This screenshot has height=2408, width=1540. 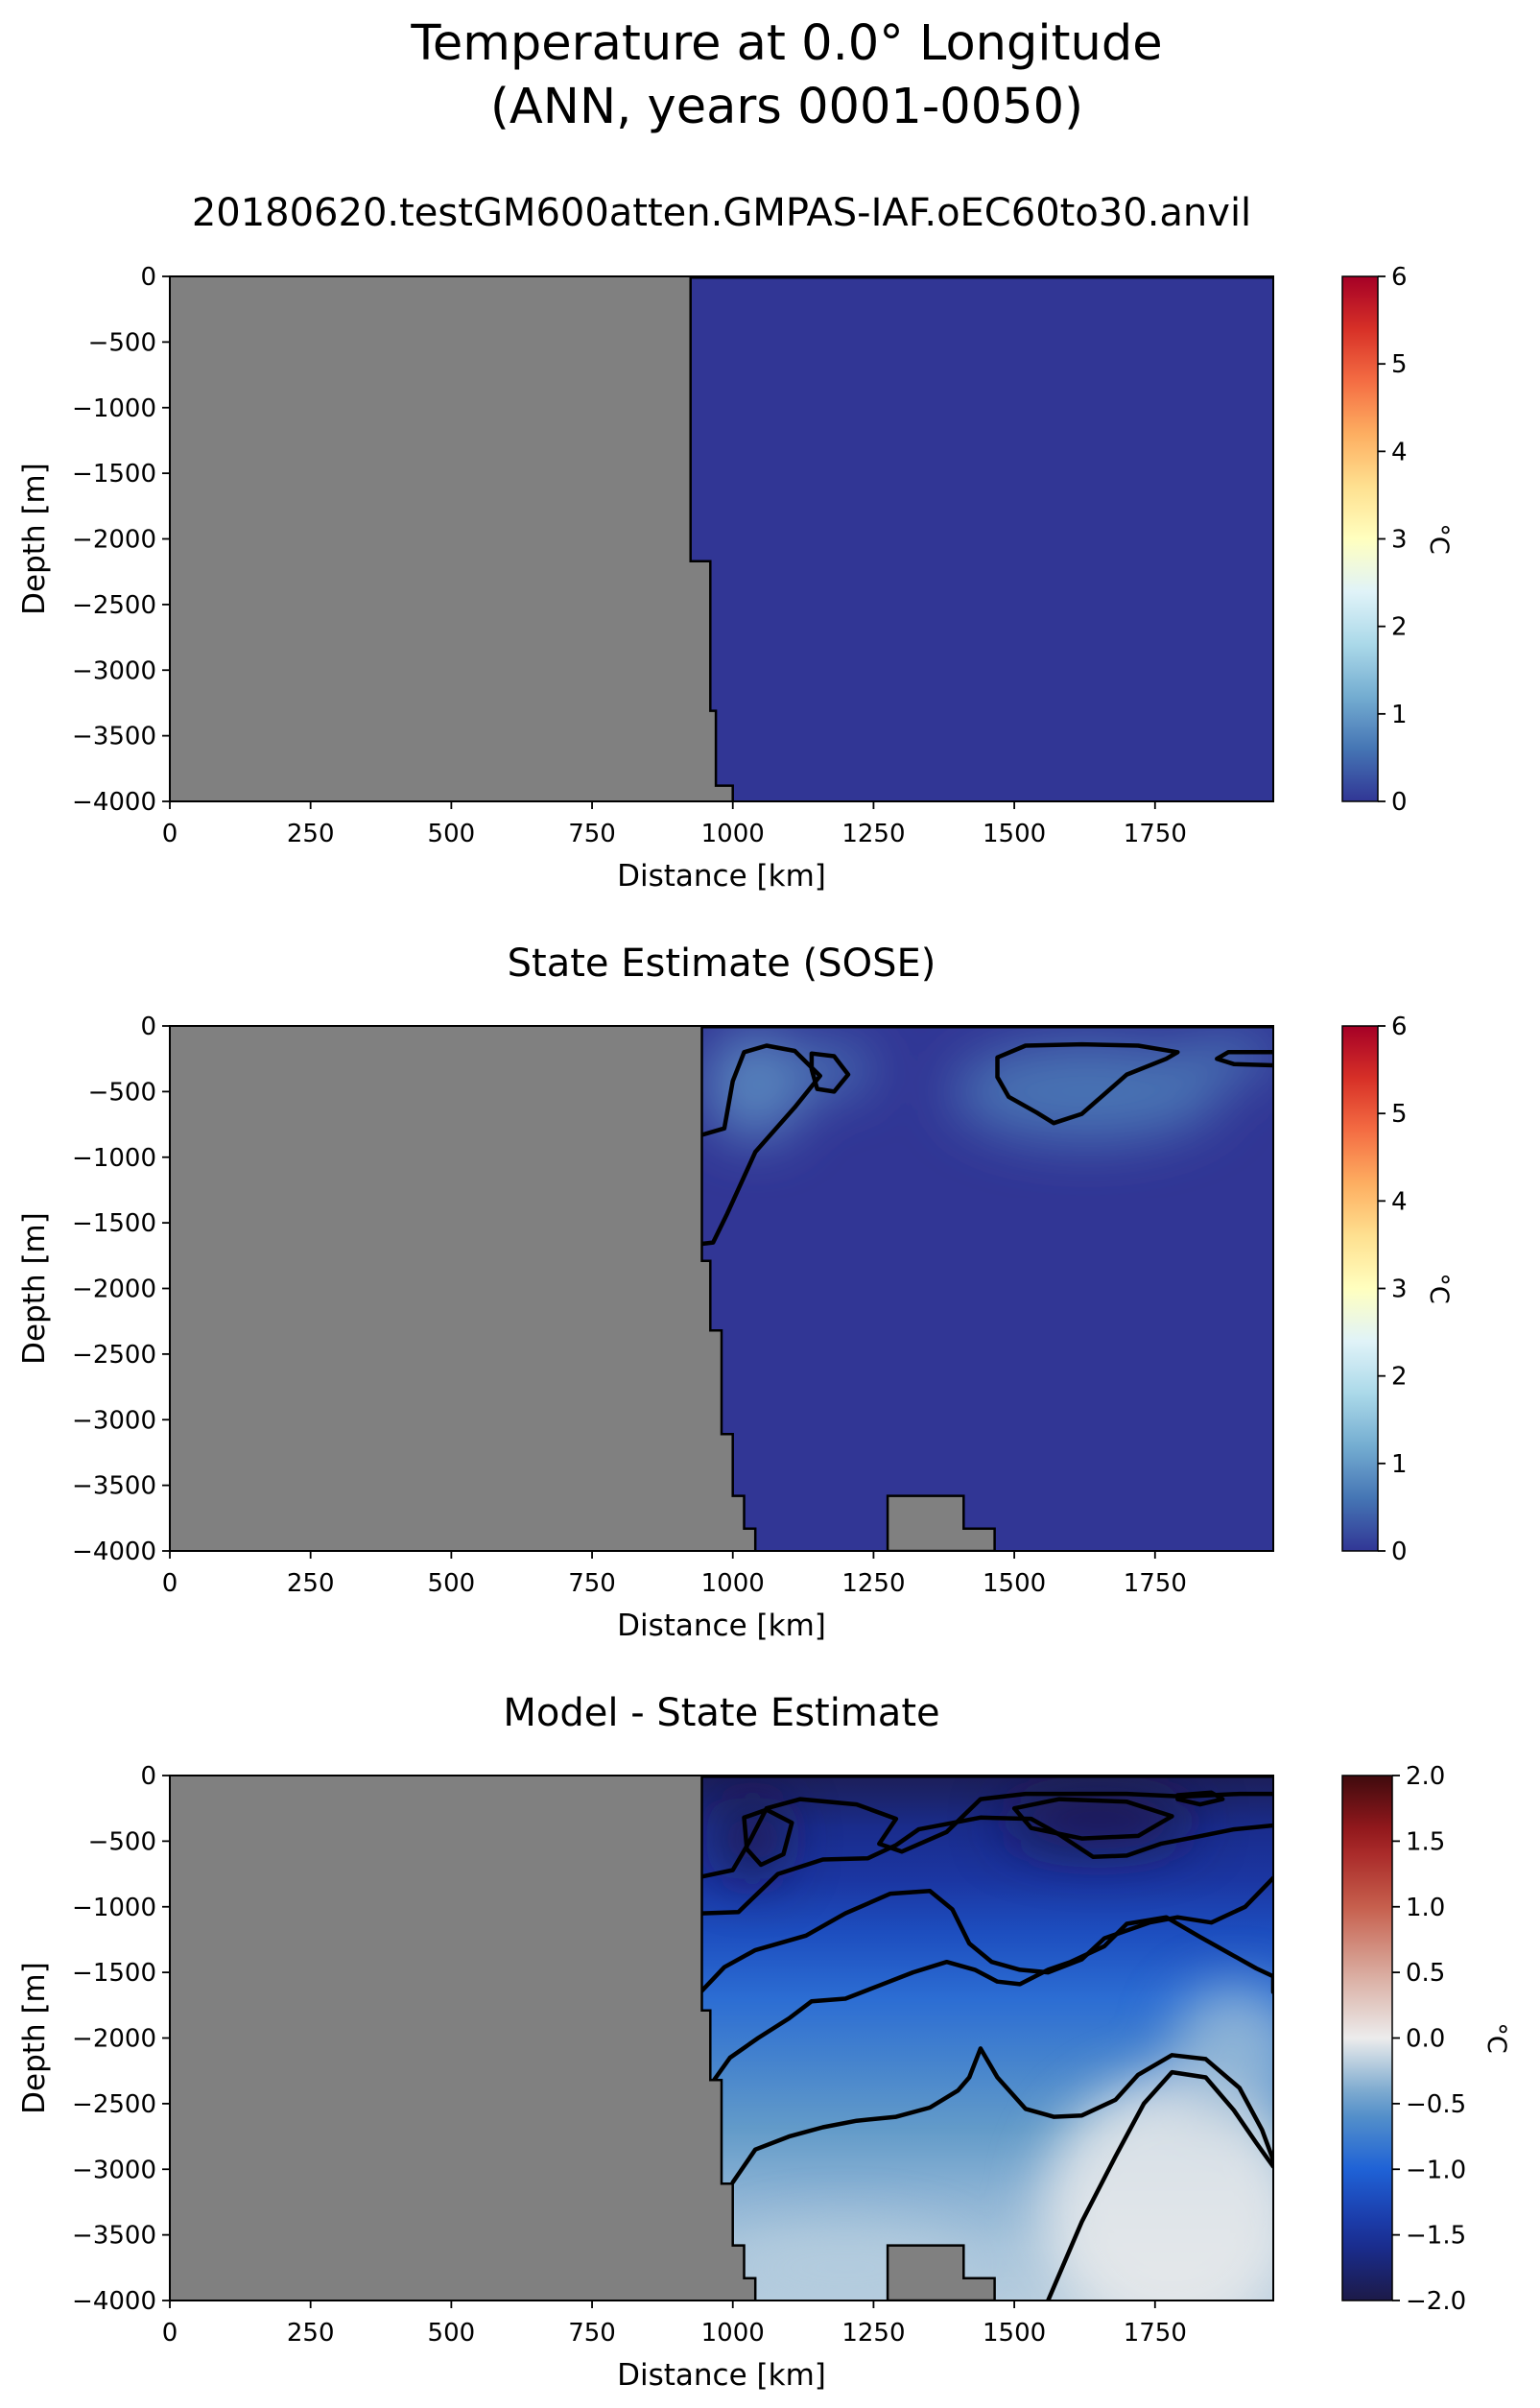 What do you see at coordinates (1399, 277) in the screenshot?
I see `colorbar-tick-label: 6` at bounding box center [1399, 277].